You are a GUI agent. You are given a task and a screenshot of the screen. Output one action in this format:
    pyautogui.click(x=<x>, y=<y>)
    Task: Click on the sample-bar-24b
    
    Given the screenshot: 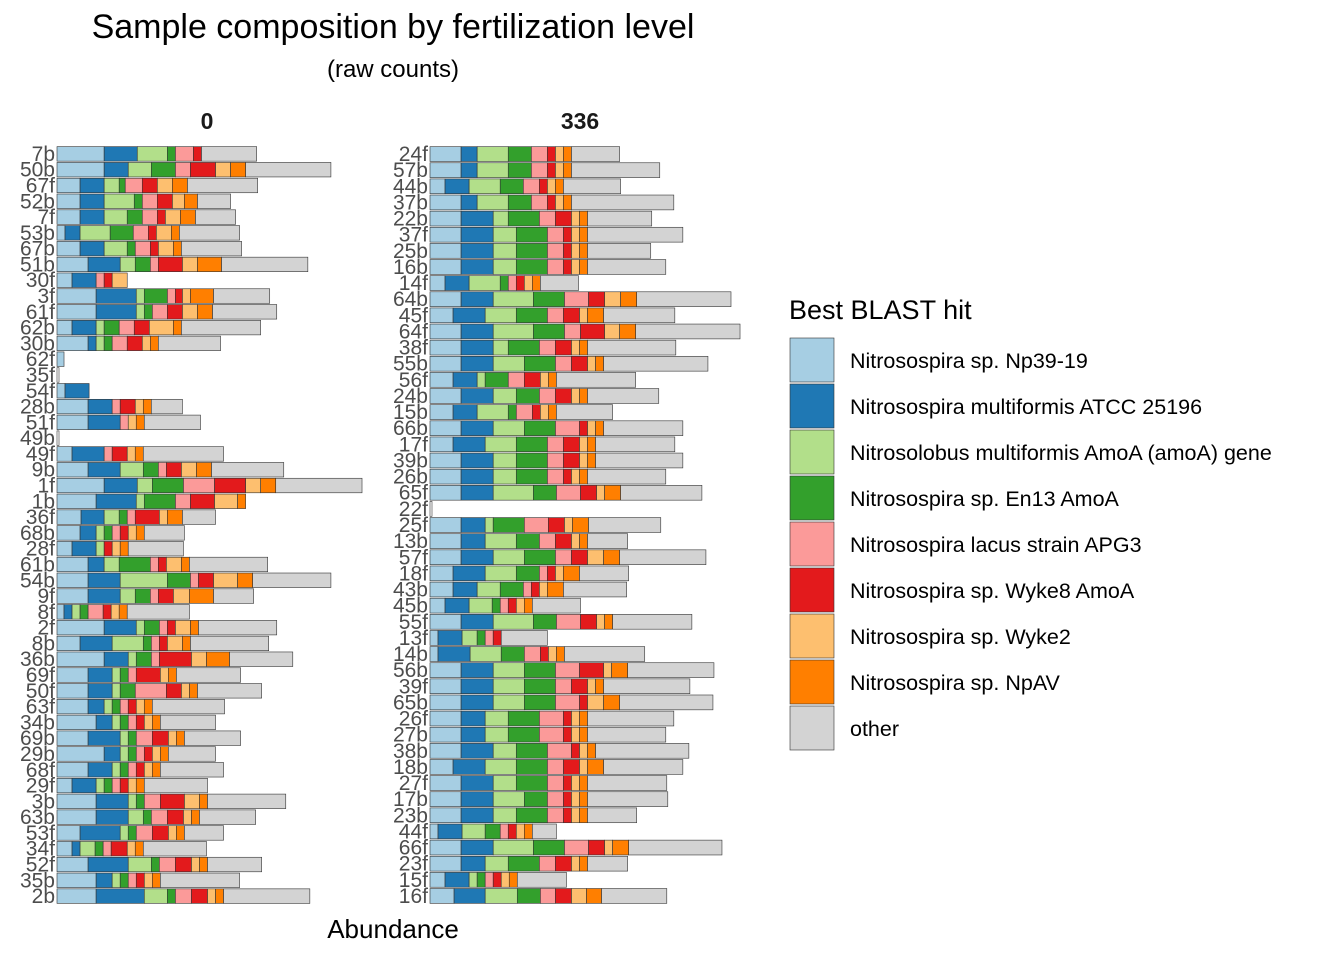 What is the action you would take?
    pyautogui.click(x=544, y=396)
    